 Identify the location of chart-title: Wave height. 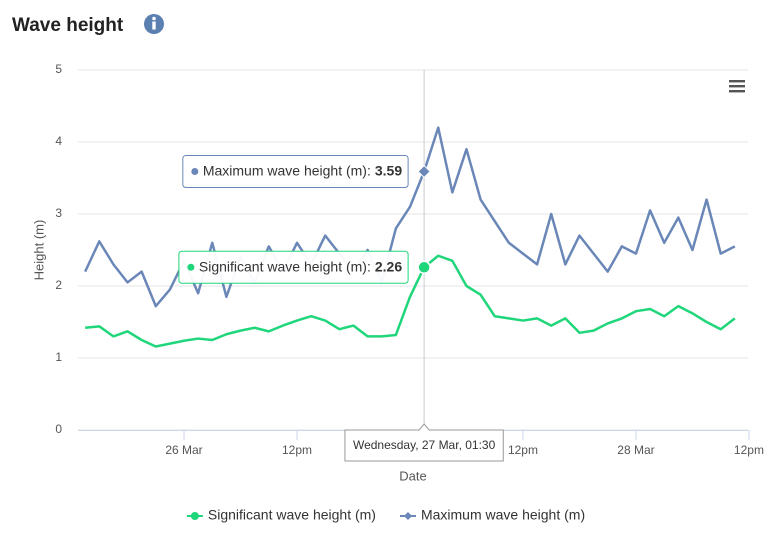
(68, 25).